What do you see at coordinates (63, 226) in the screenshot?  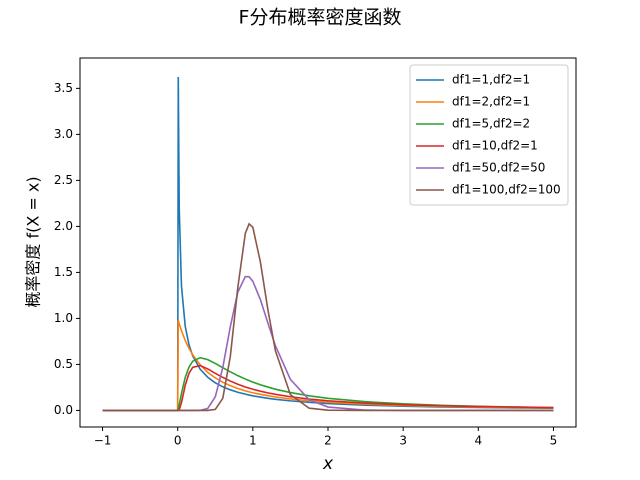 I see `y-tick-label: 2.0` at bounding box center [63, 226].